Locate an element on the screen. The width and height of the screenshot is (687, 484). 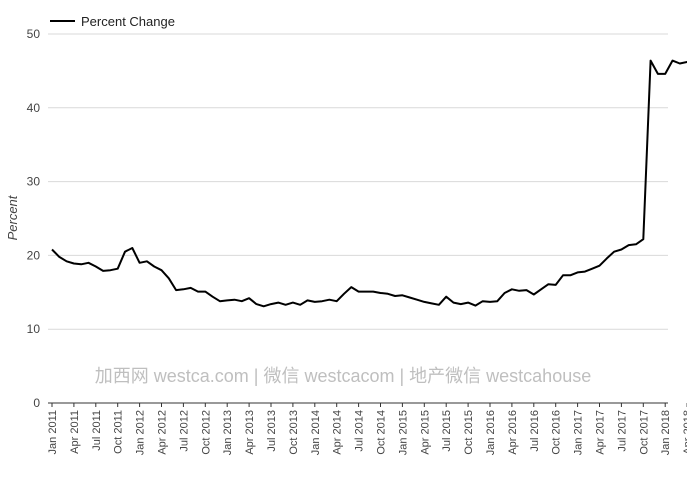
x-tick-label: Jan 2017 is located at coordinates (579, 432).